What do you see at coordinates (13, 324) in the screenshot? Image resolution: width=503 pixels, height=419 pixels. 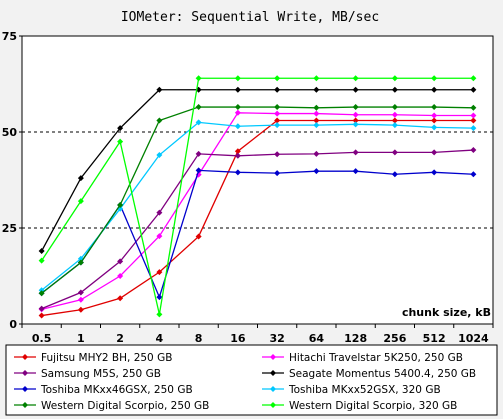 I see `y-tick-label: 0` at bounding box center [13, 324].